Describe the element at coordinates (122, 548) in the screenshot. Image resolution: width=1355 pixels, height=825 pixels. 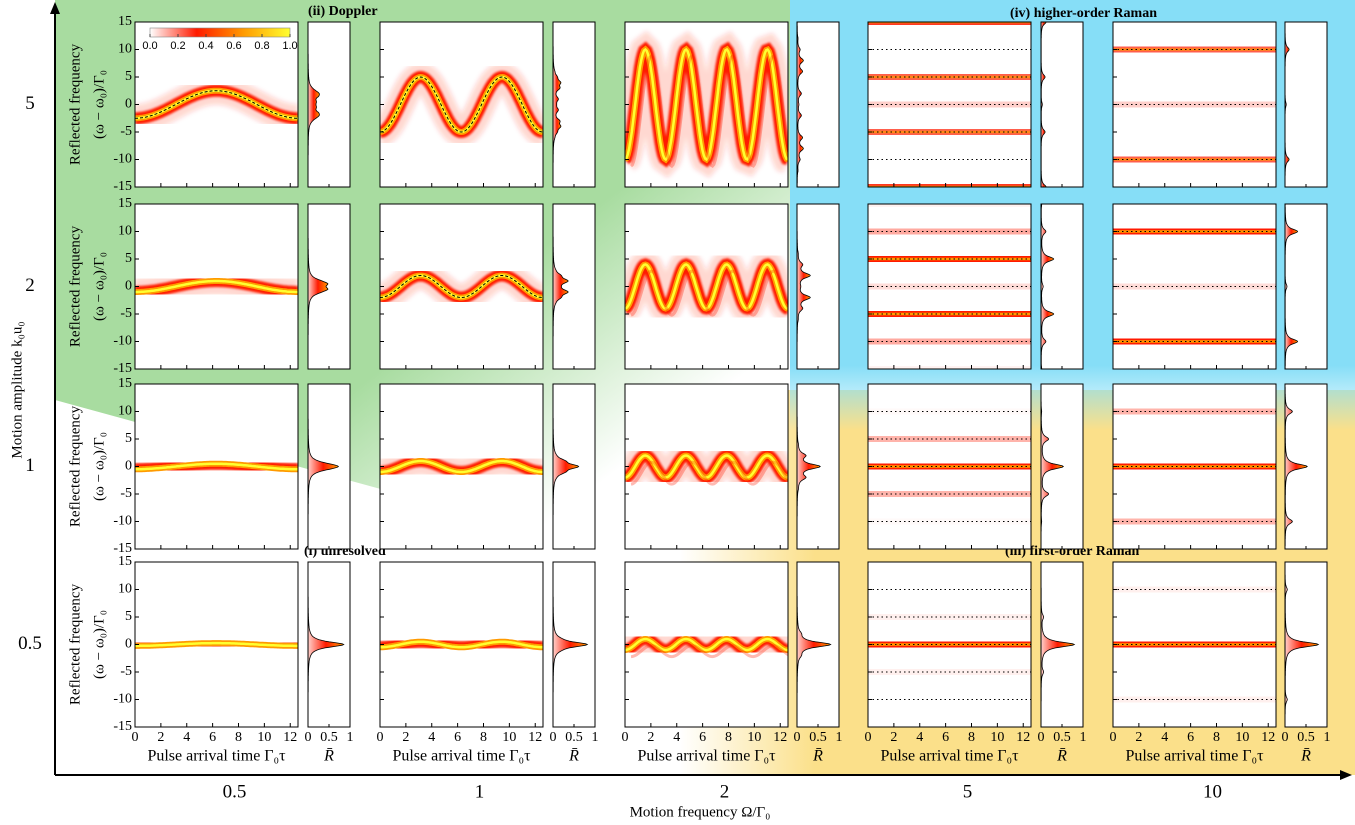
I see `y-tick-label: -15` at that location.